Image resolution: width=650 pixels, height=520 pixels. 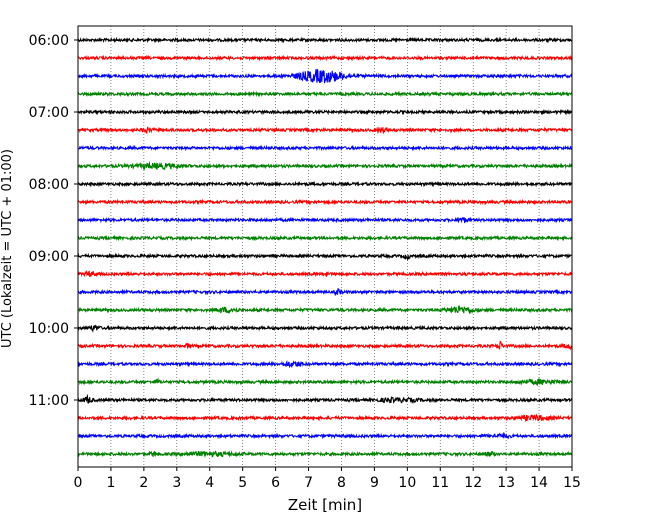 I want to click on x-tick-label: 7, so click(x=308, y=483).